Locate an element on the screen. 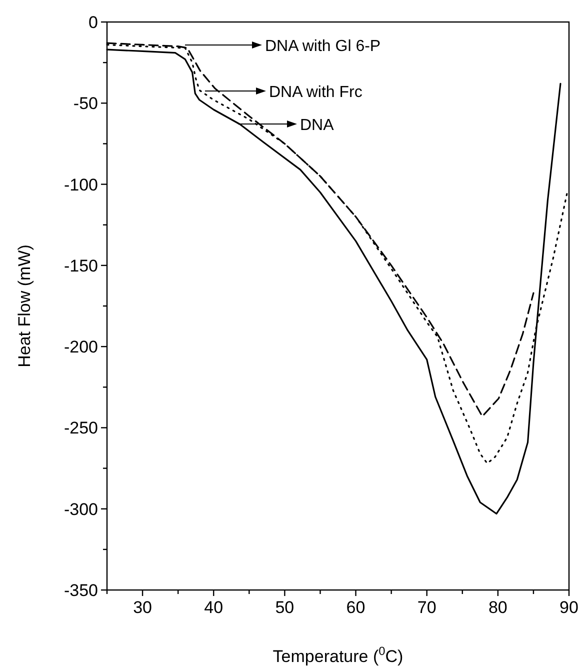 This screenshot has height=670, width=581. annotation: DNA is located at coordinates (317, 125).